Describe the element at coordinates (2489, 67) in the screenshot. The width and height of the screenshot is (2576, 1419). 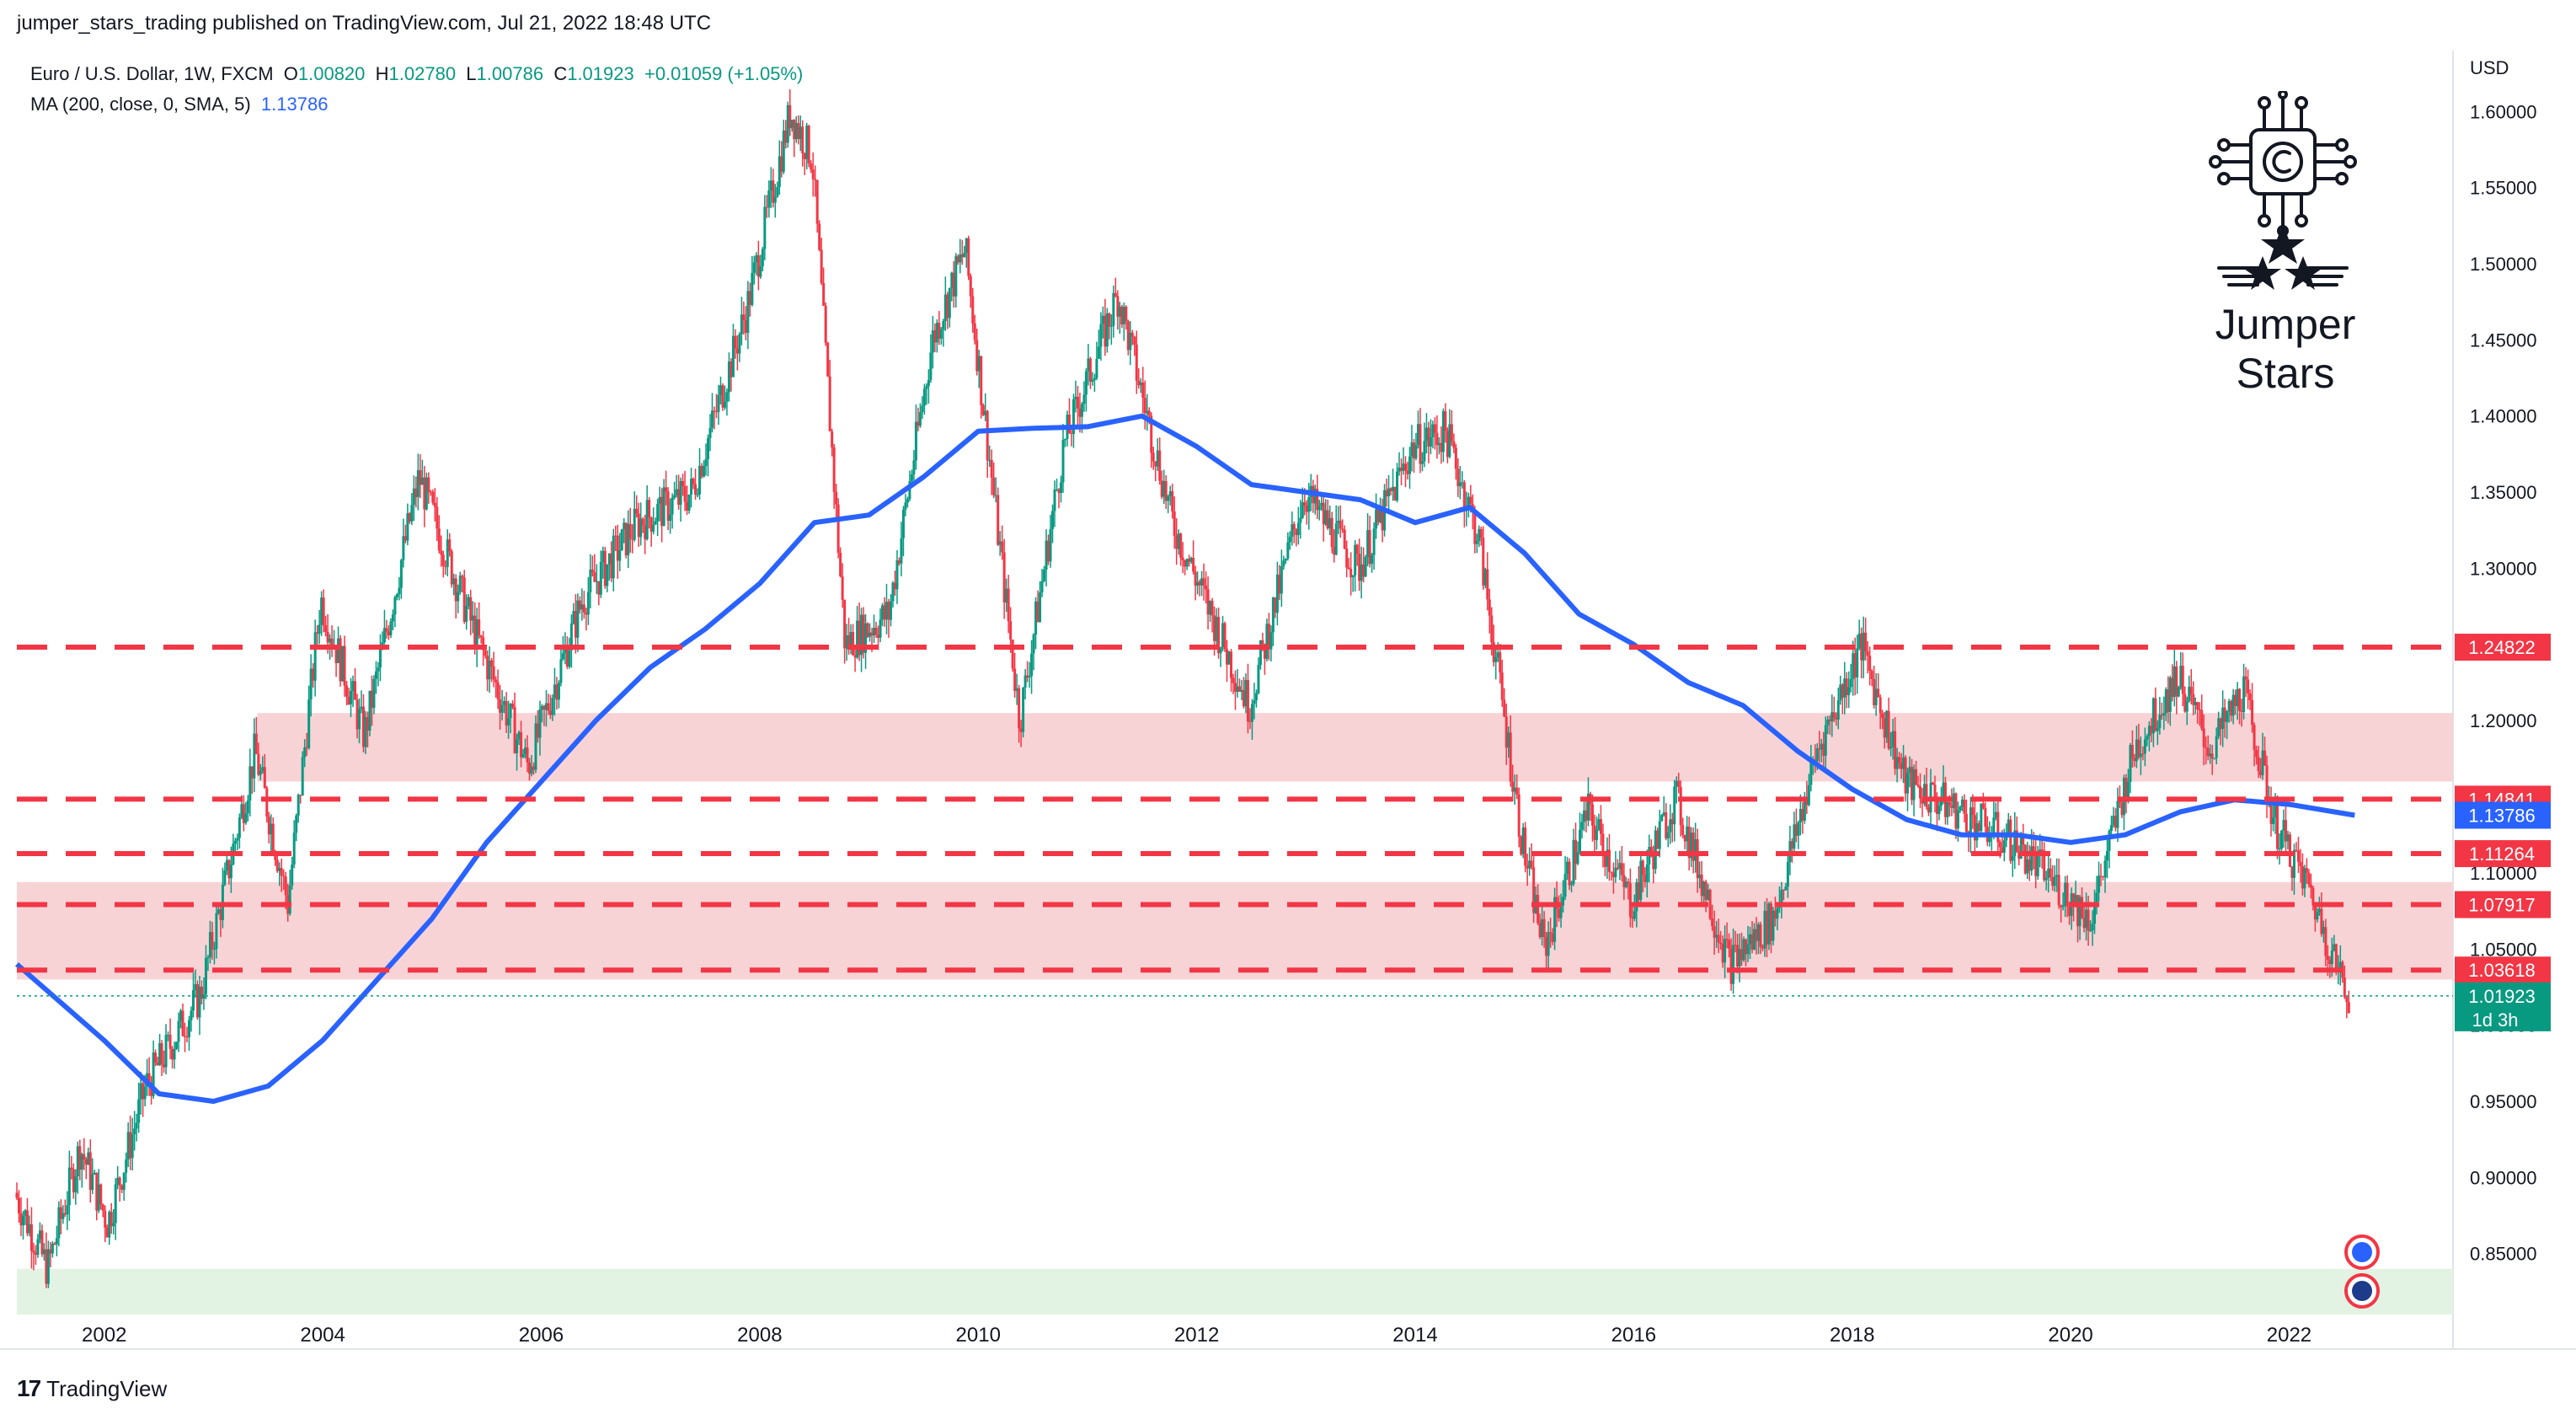
I see `currency-label: USD` at that location.